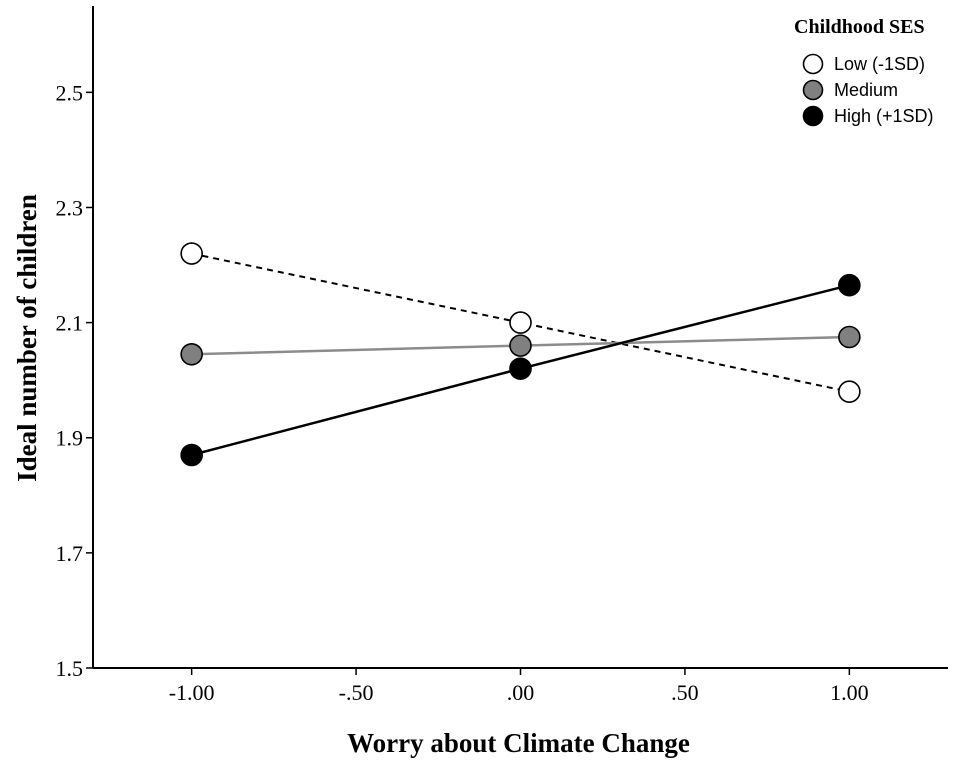  What do you see at coordinates (859, 27) in the screenshot?
I see `legend-title: Childhood SES` at bounding box center [859, 27].